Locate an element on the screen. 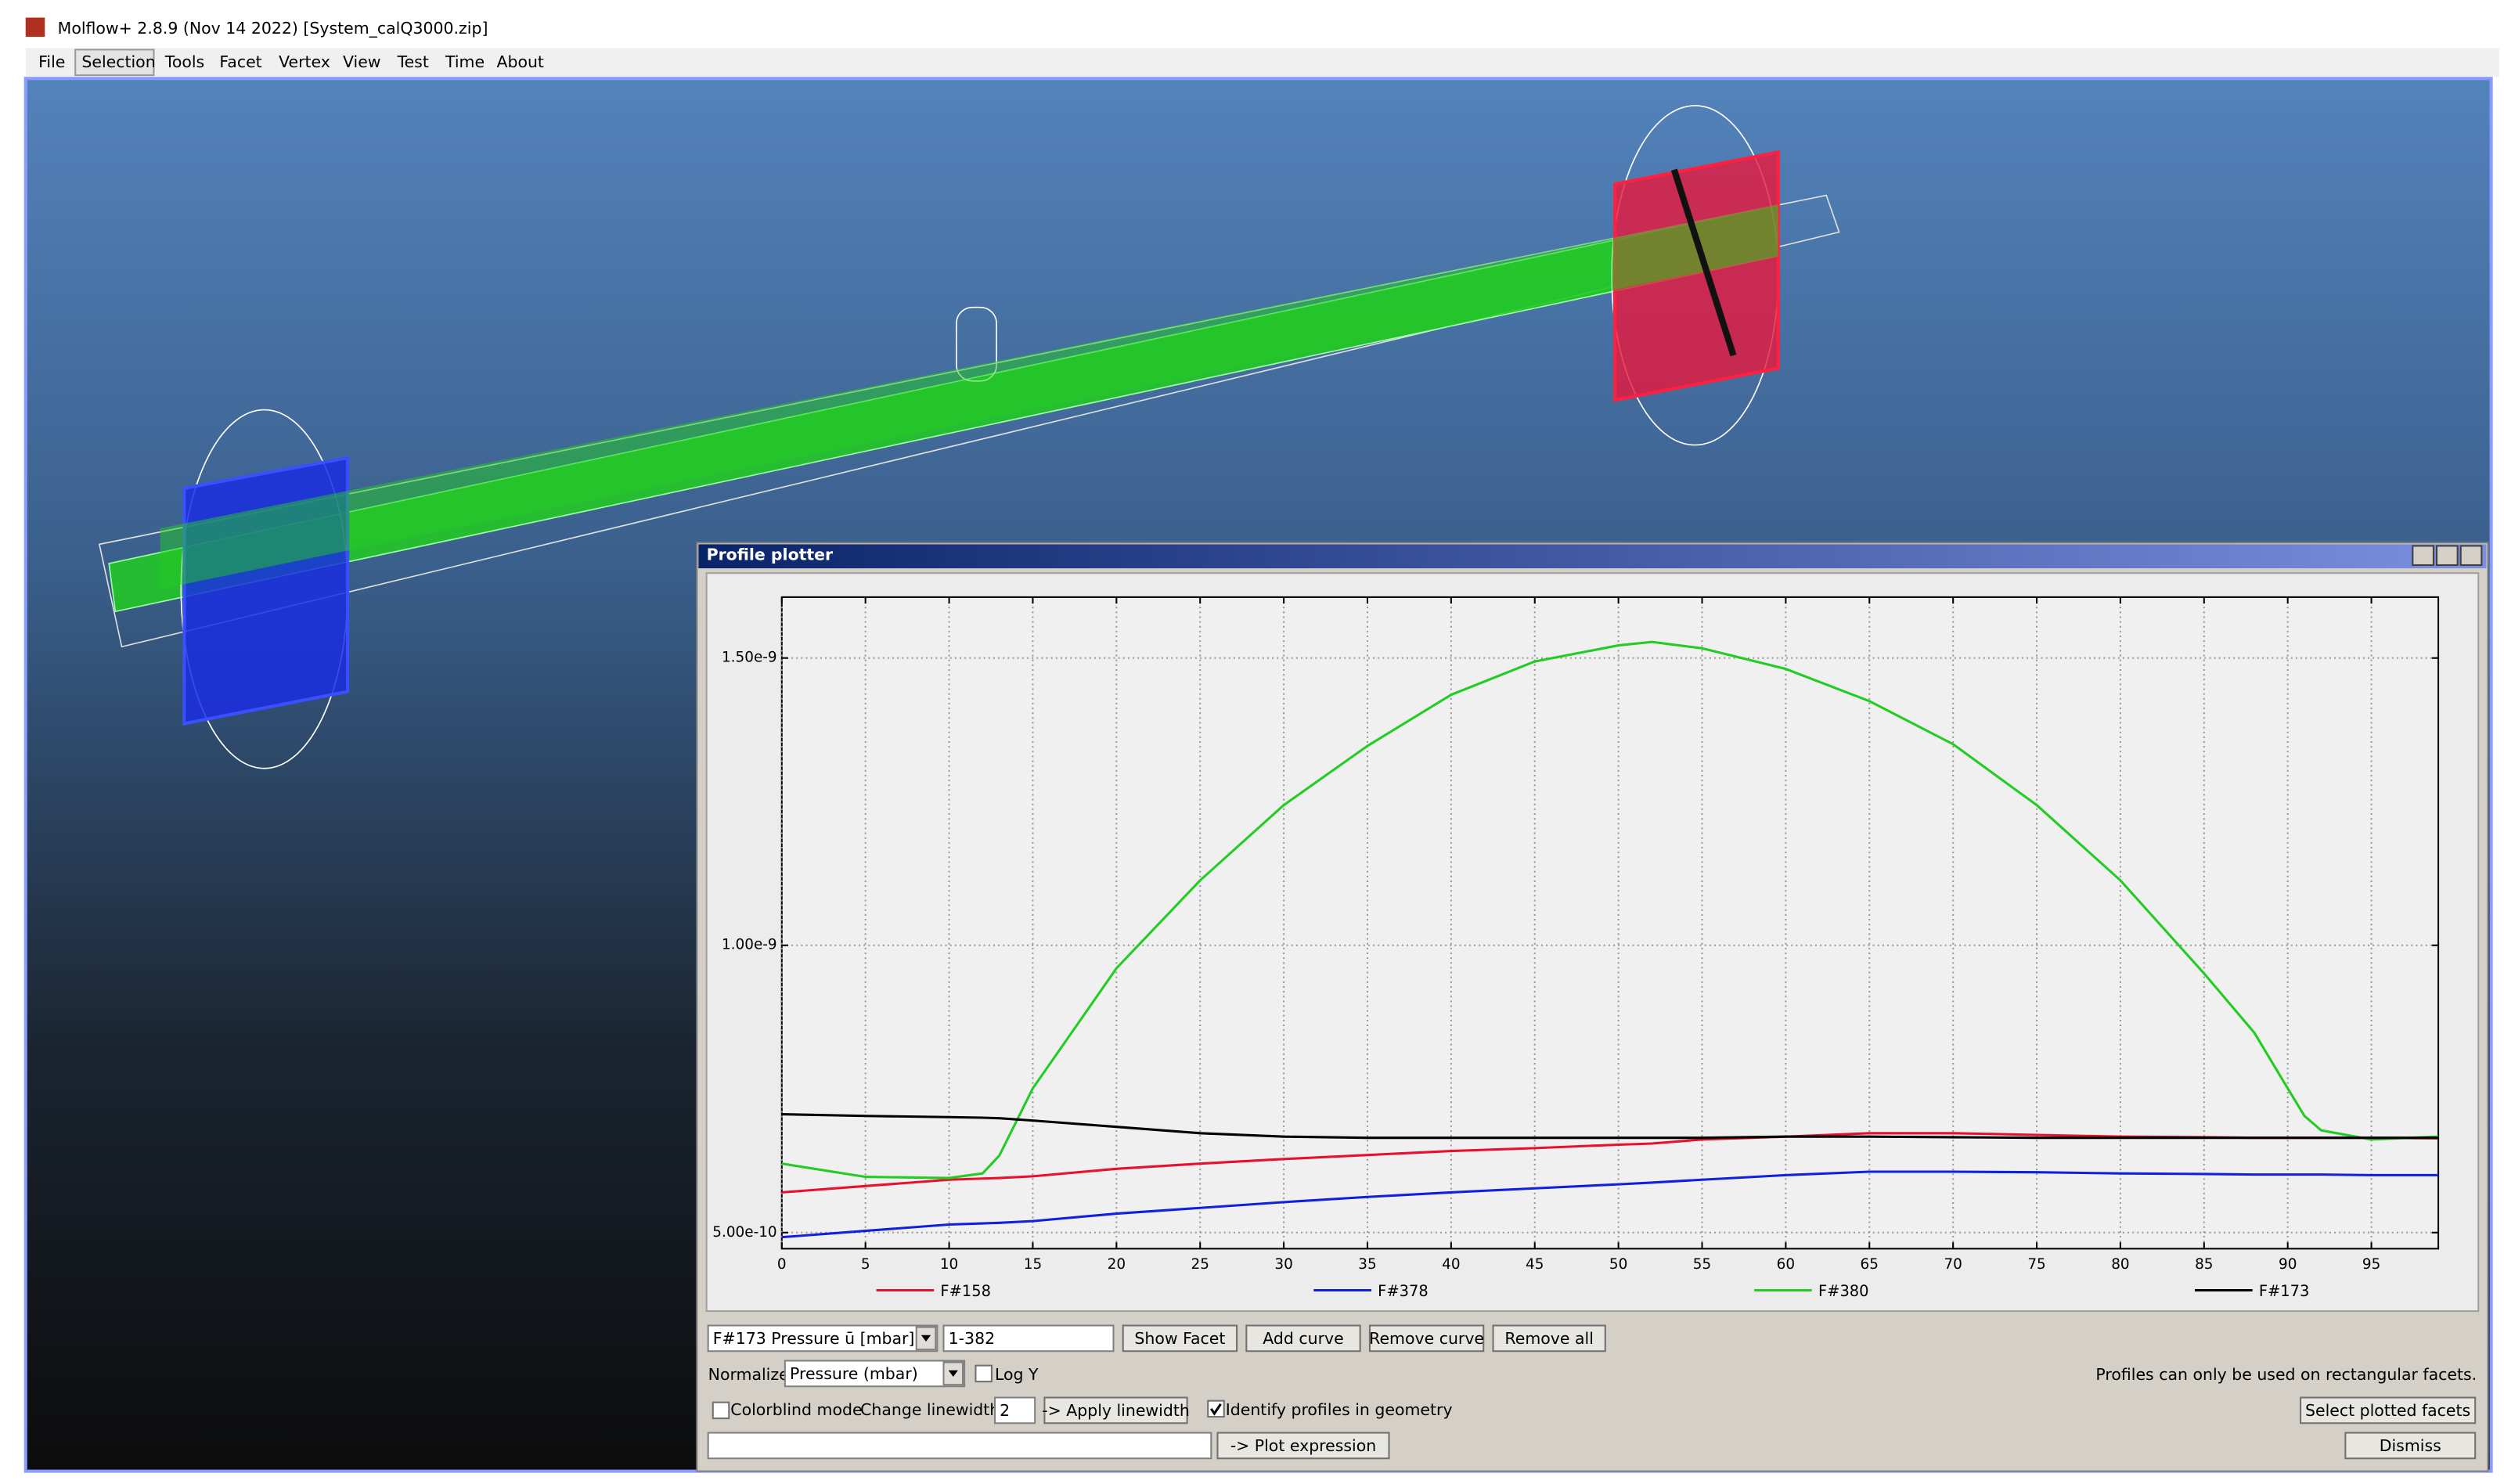 This screenshot has height=1484, width=2504. x-tick-label: 15 is located at coordinates (1033, 1264).